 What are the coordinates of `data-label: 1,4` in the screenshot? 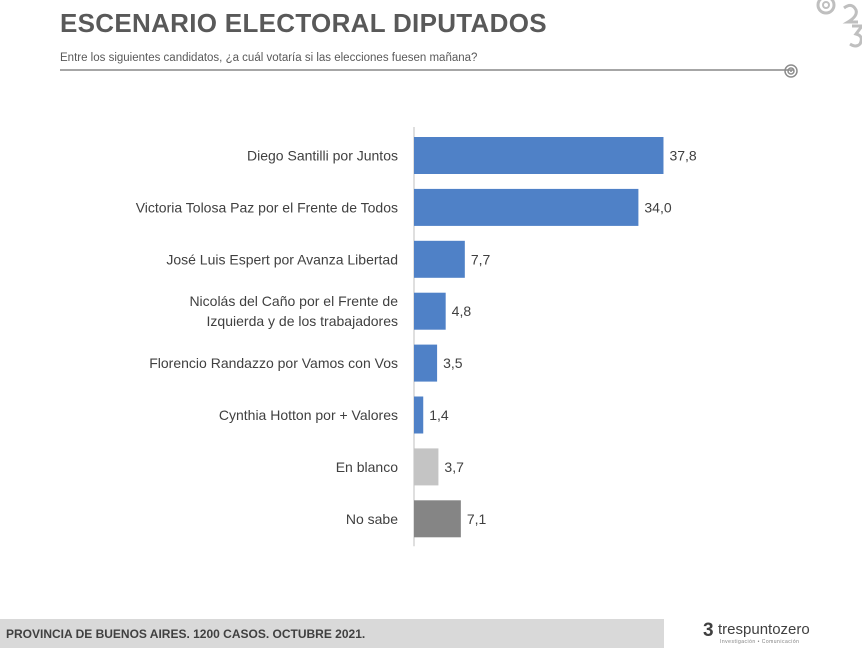 It's located at (439, 415).